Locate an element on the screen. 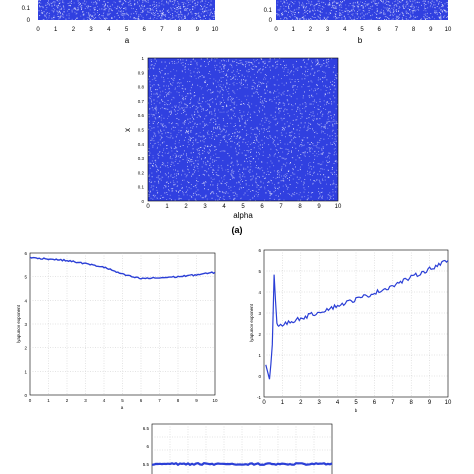 This screenshot has width=474, height=474. panel-d-xtick-7: 7 is located at coordinates (159, 400).